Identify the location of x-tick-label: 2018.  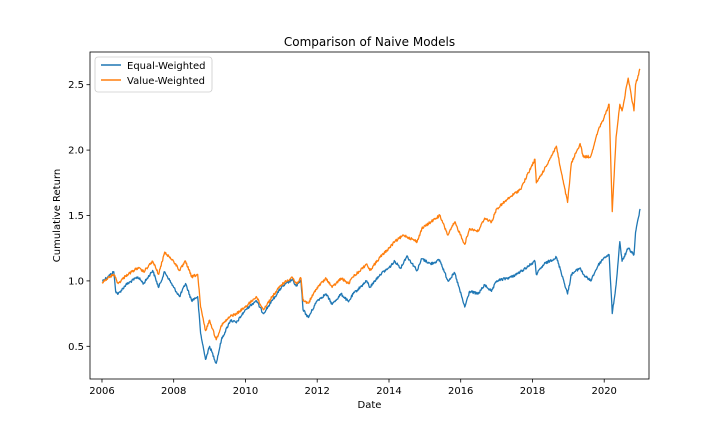
(532, 391).